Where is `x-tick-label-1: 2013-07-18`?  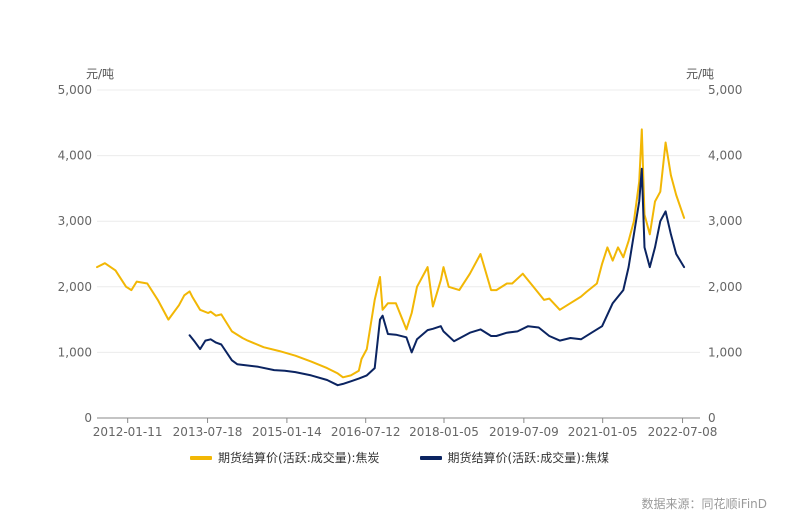 x-tick-label-1: 2013-07-18 is located at coordinates (208, 432).